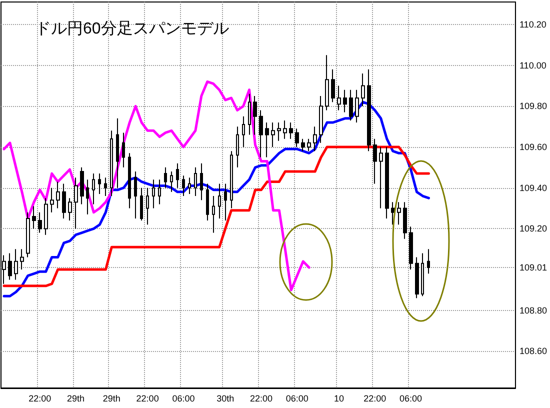 This screenshot has height=408, width=550. I want to click on y-tick-label: 108.60, so click(533, 351).